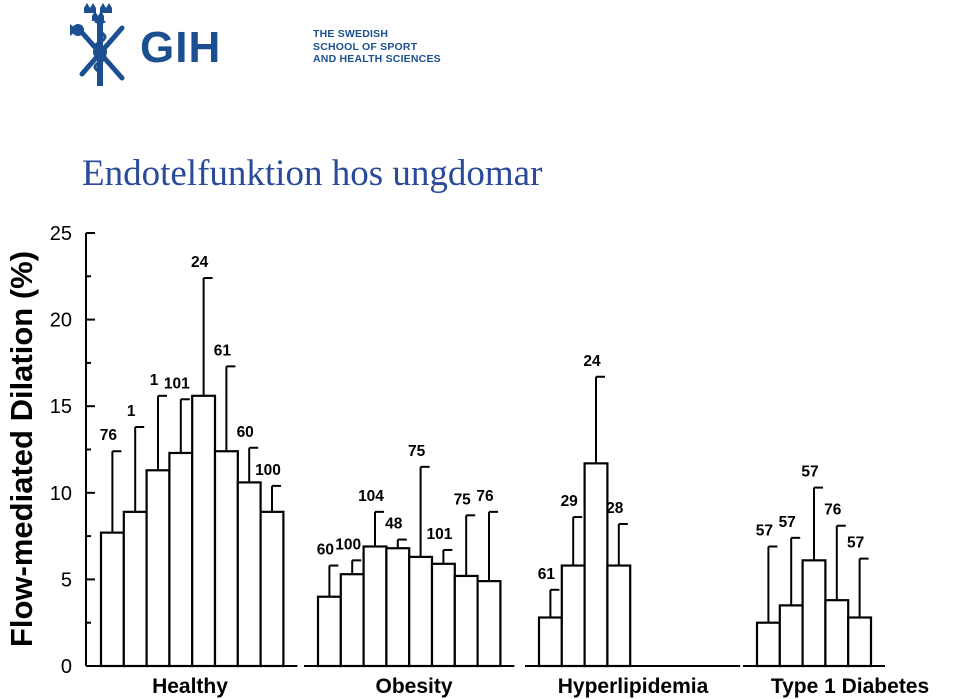 The height and width of the screenshot is (699, 960). What do you see at coordinates (633, 686) in the screenshot?
I see `group-label: Hyperlipidemia` at bounding box center [633, 686].